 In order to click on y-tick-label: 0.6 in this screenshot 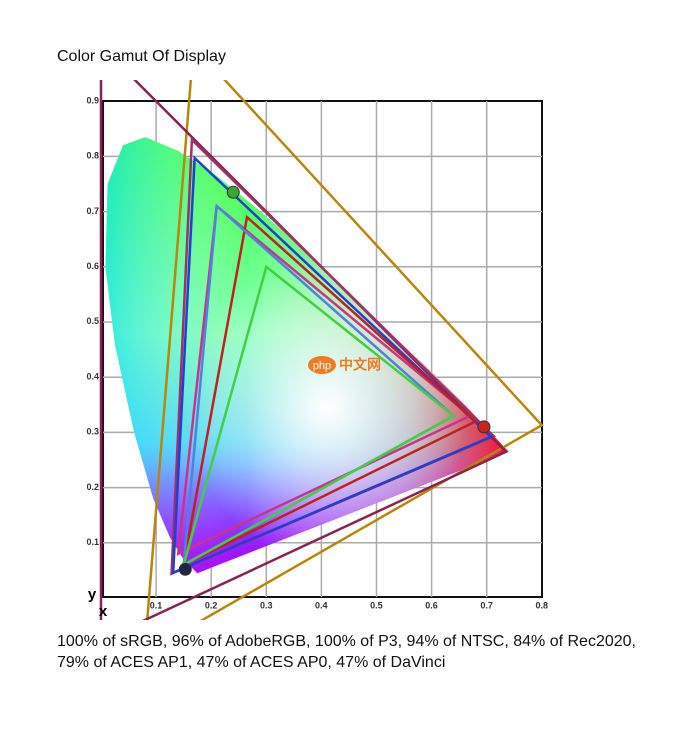, I will do `click(92, 266)`.